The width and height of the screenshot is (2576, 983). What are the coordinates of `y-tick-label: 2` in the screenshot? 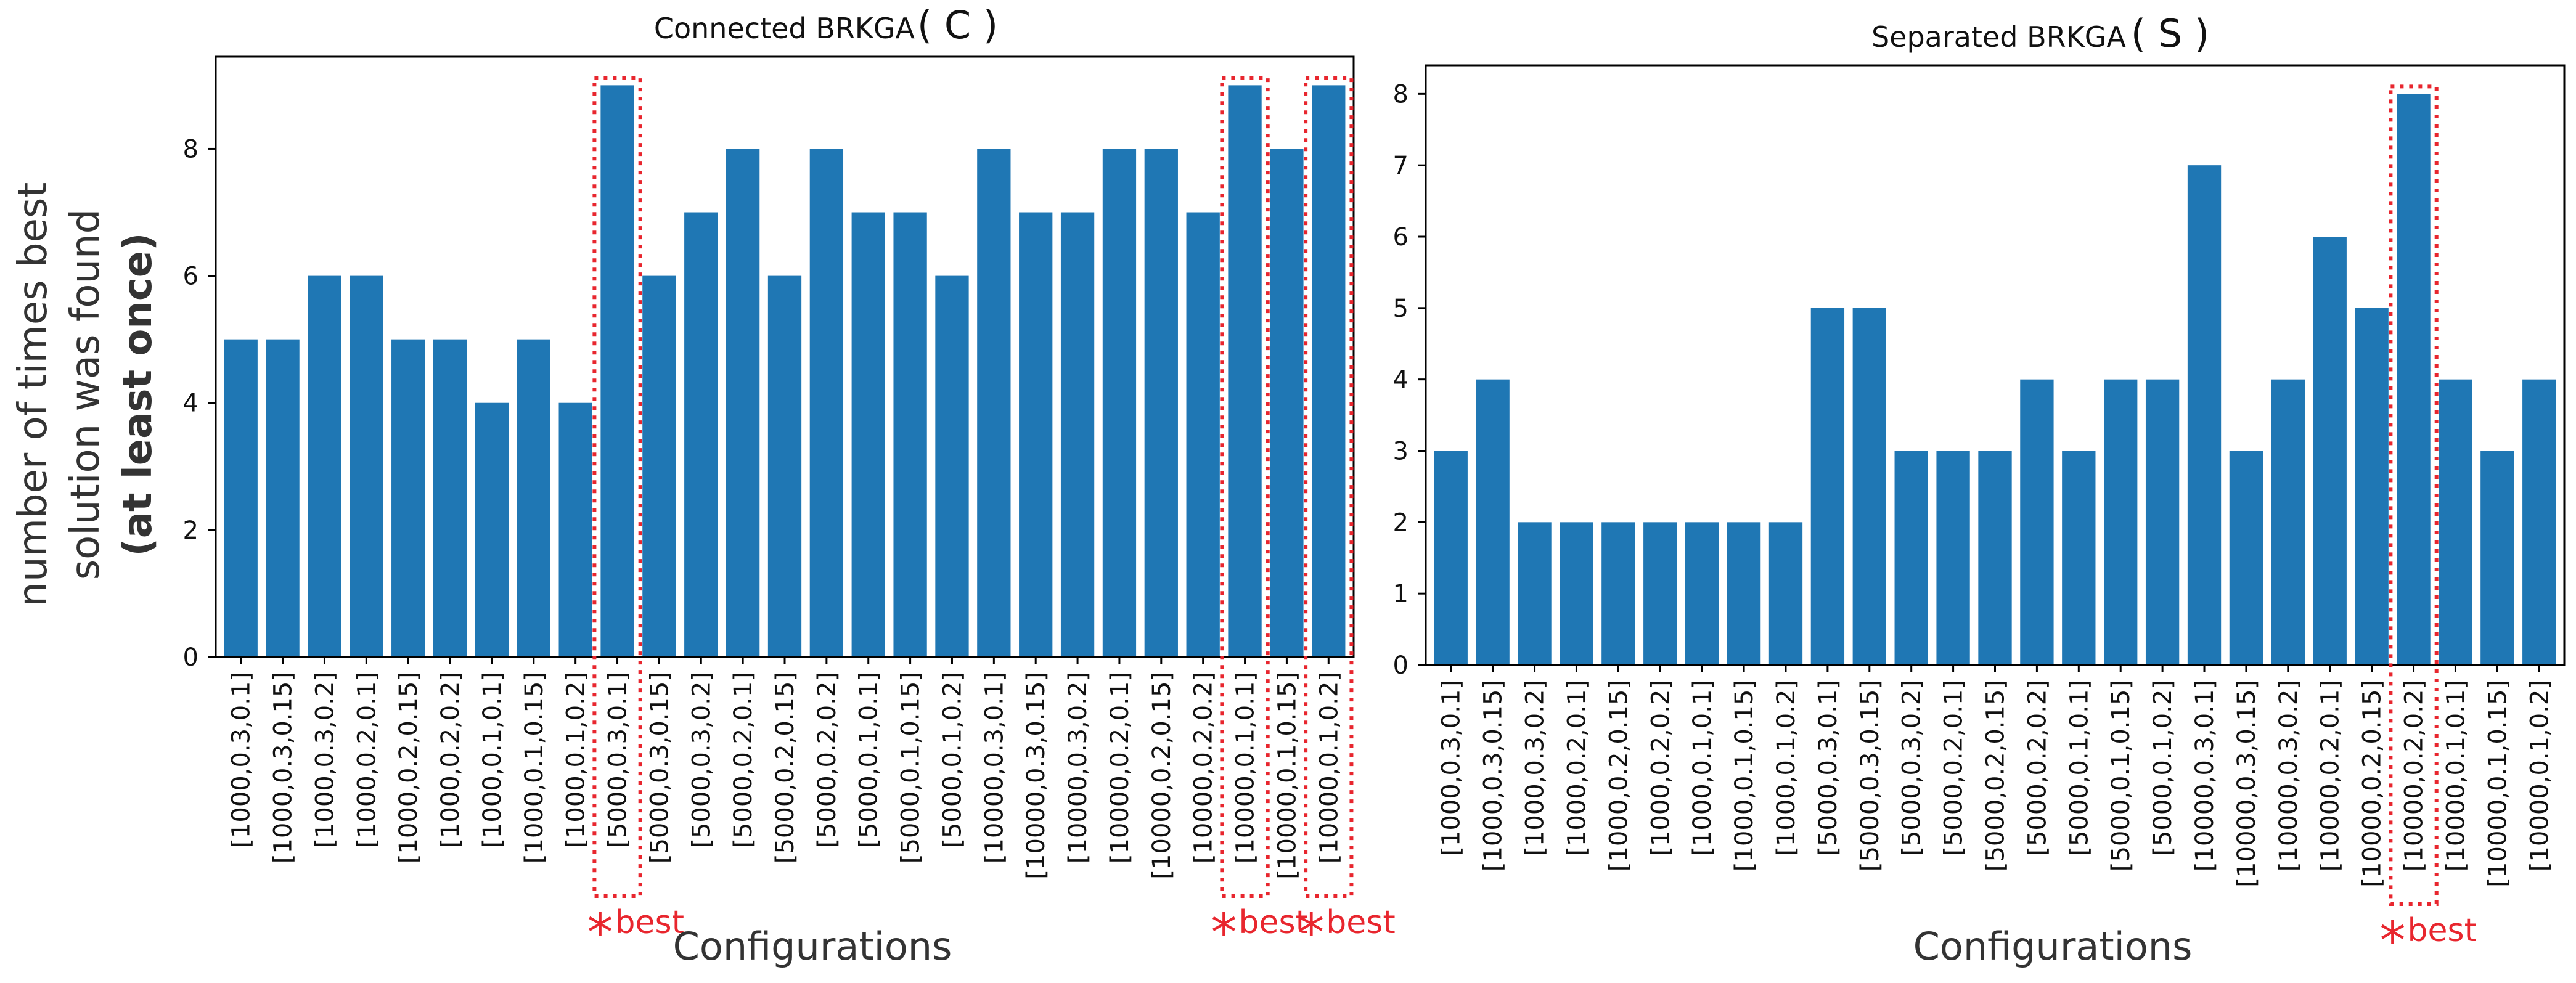 It's located at (190, 530).